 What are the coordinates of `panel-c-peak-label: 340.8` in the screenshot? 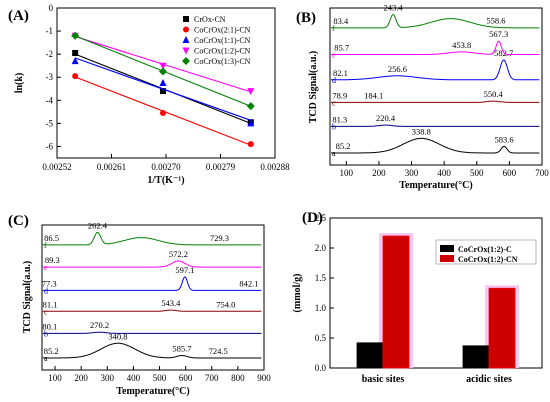 It's located at (117, 336).